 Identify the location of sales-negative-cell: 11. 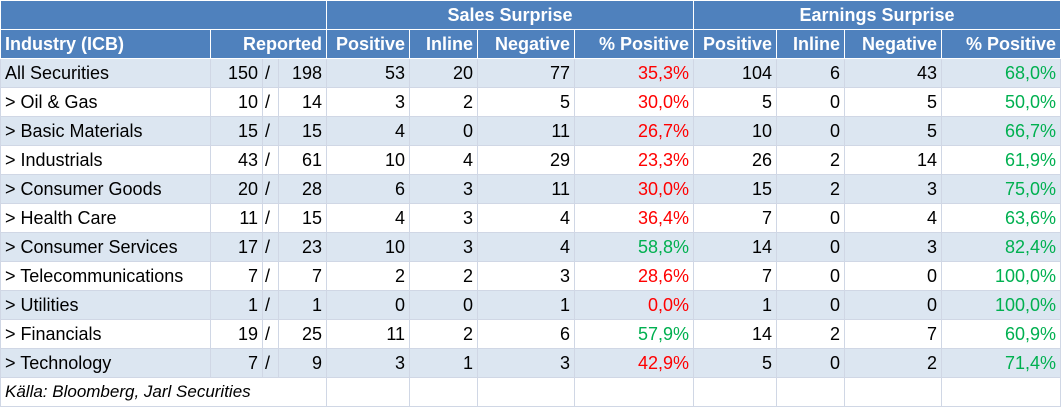
(526, 189).